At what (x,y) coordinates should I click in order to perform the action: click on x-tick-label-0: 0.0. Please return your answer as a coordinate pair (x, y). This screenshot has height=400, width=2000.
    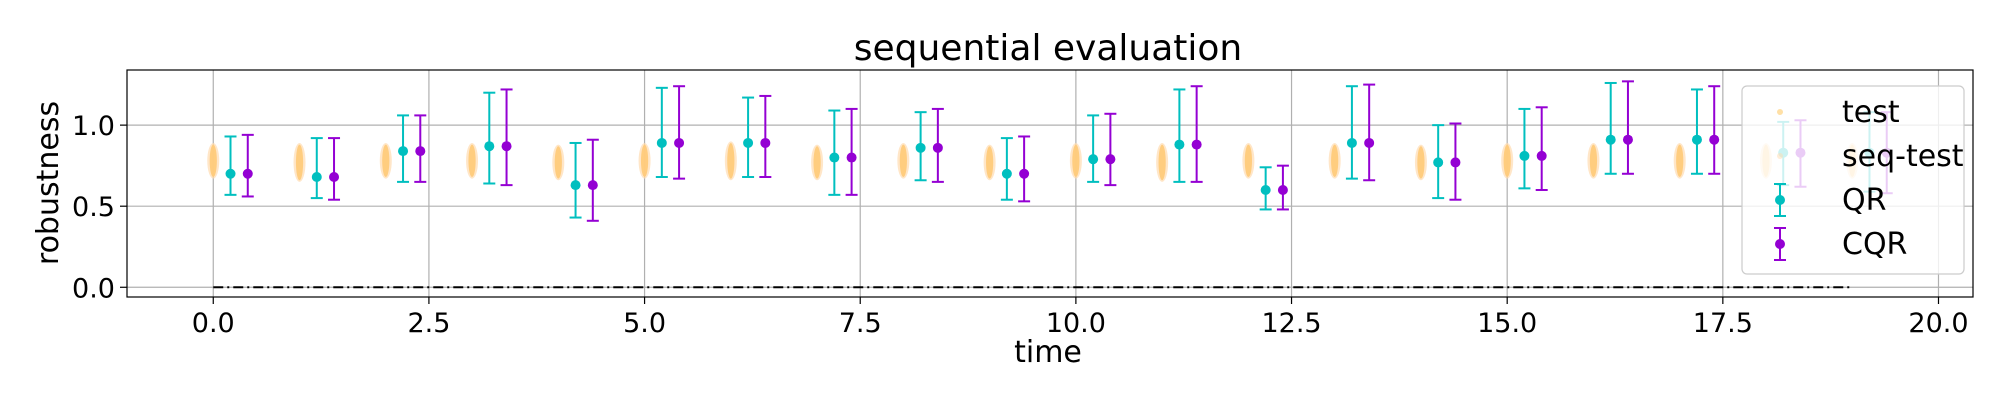
    Looking at the image, I should click on (213, 323).